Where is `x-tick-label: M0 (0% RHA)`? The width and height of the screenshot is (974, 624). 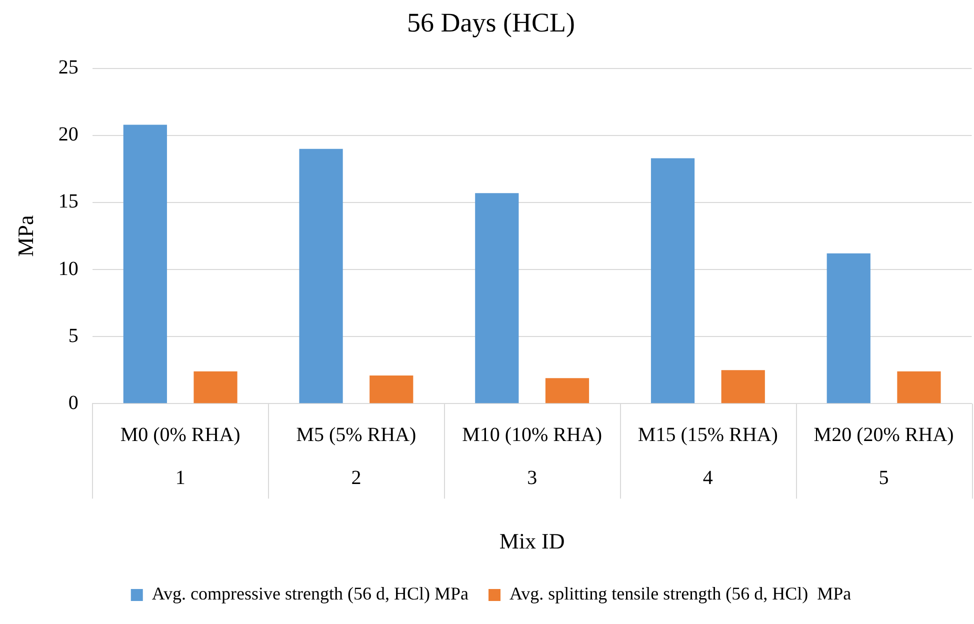
x-tick-label: M0 (0% RHA) is located at coordinates (180, 435).